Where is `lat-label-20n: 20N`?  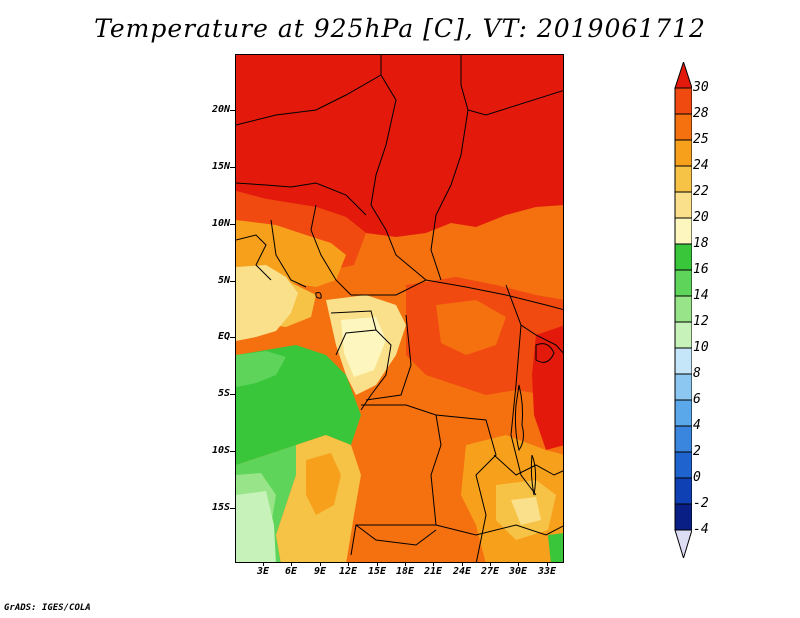
lat-label-20n: 20N is located at coordinates (220, 109).